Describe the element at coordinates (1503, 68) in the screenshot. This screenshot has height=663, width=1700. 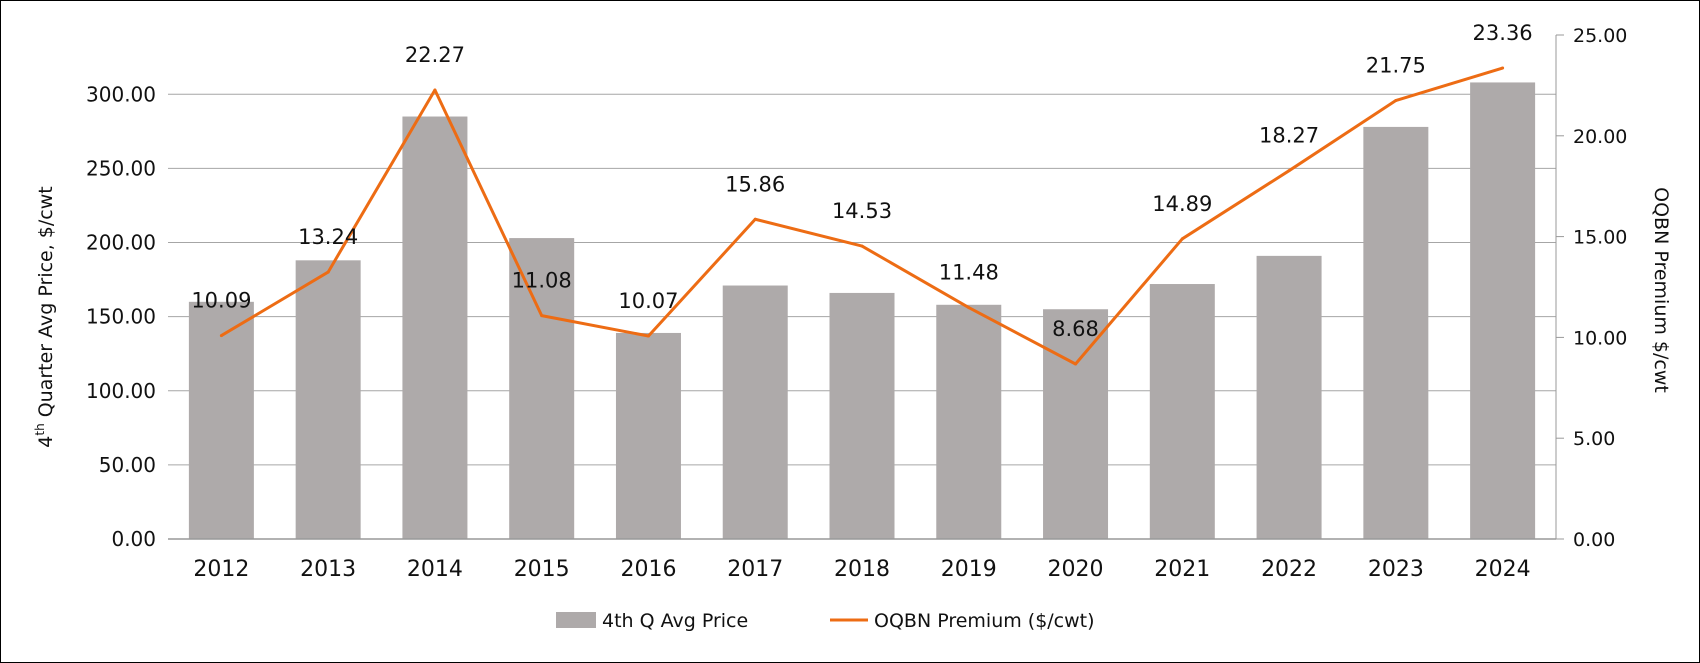
I see `premium-point-2024` at that location.